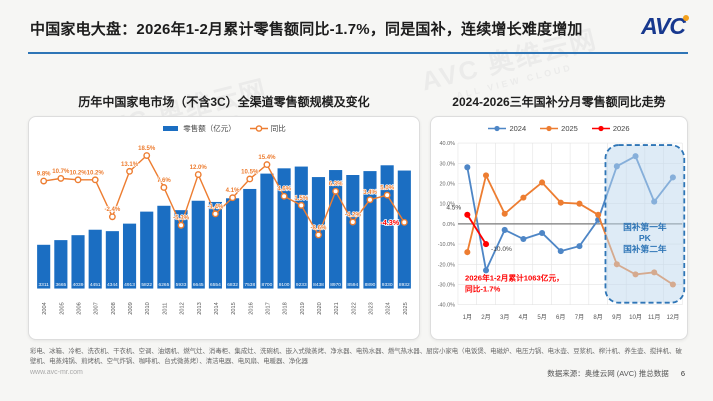  Describe the element at coordinates (268, 308) in the screenshot. I see `year-label: 2017` at that location.